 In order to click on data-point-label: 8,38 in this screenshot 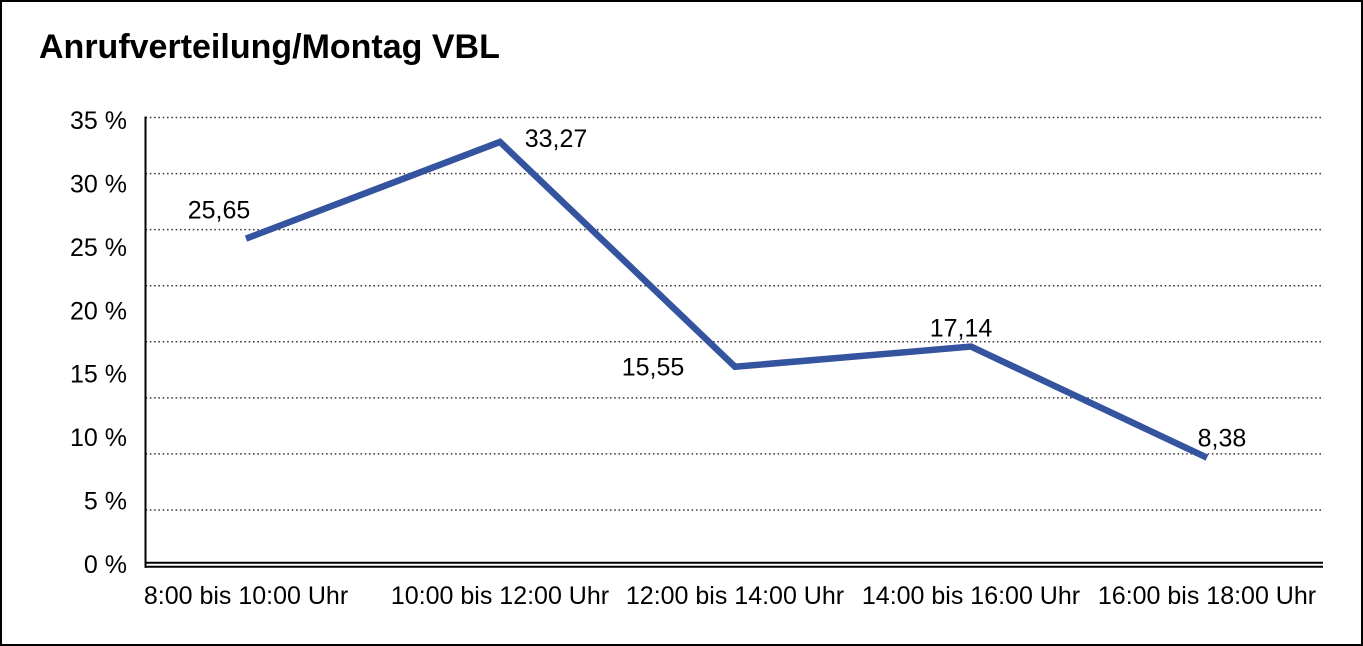, I will do `click(1222, 439)`.